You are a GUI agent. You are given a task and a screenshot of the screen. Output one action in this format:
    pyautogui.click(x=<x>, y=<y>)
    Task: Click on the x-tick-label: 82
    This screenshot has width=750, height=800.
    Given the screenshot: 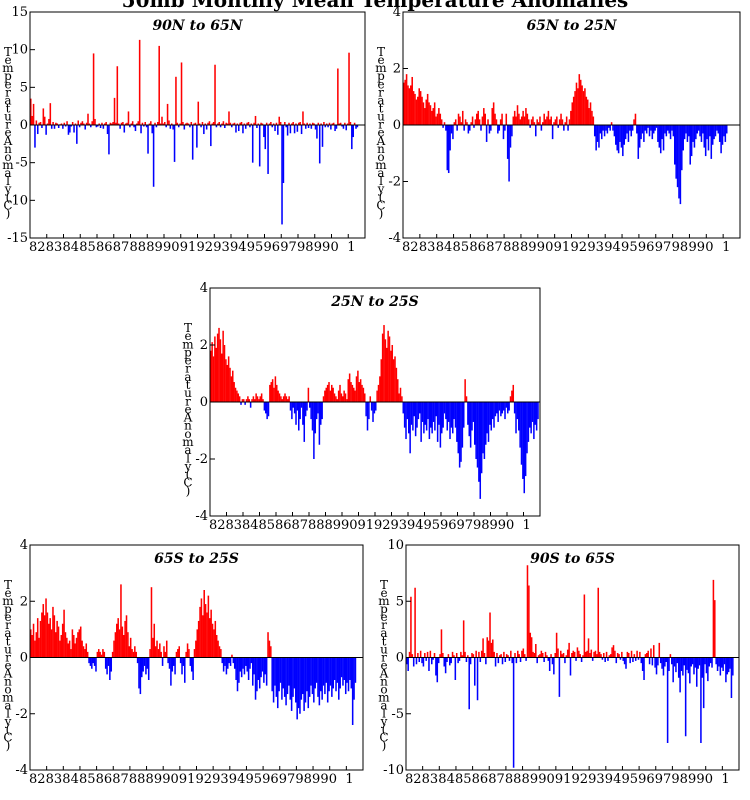 What is the action you would take?
    pyautogui.click(x=37, y=779)
    